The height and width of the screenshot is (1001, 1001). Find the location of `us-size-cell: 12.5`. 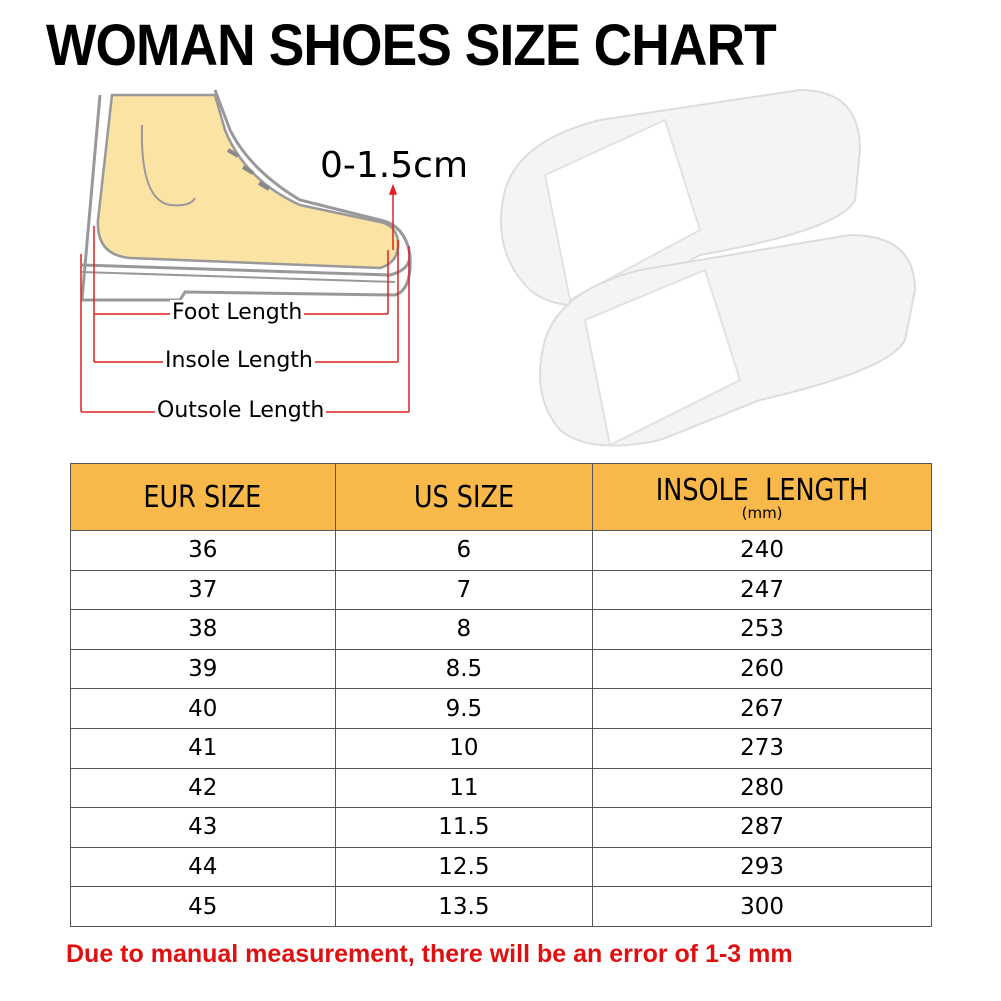

us-size-cell: 12.5 is located at coordinates (464, 867).